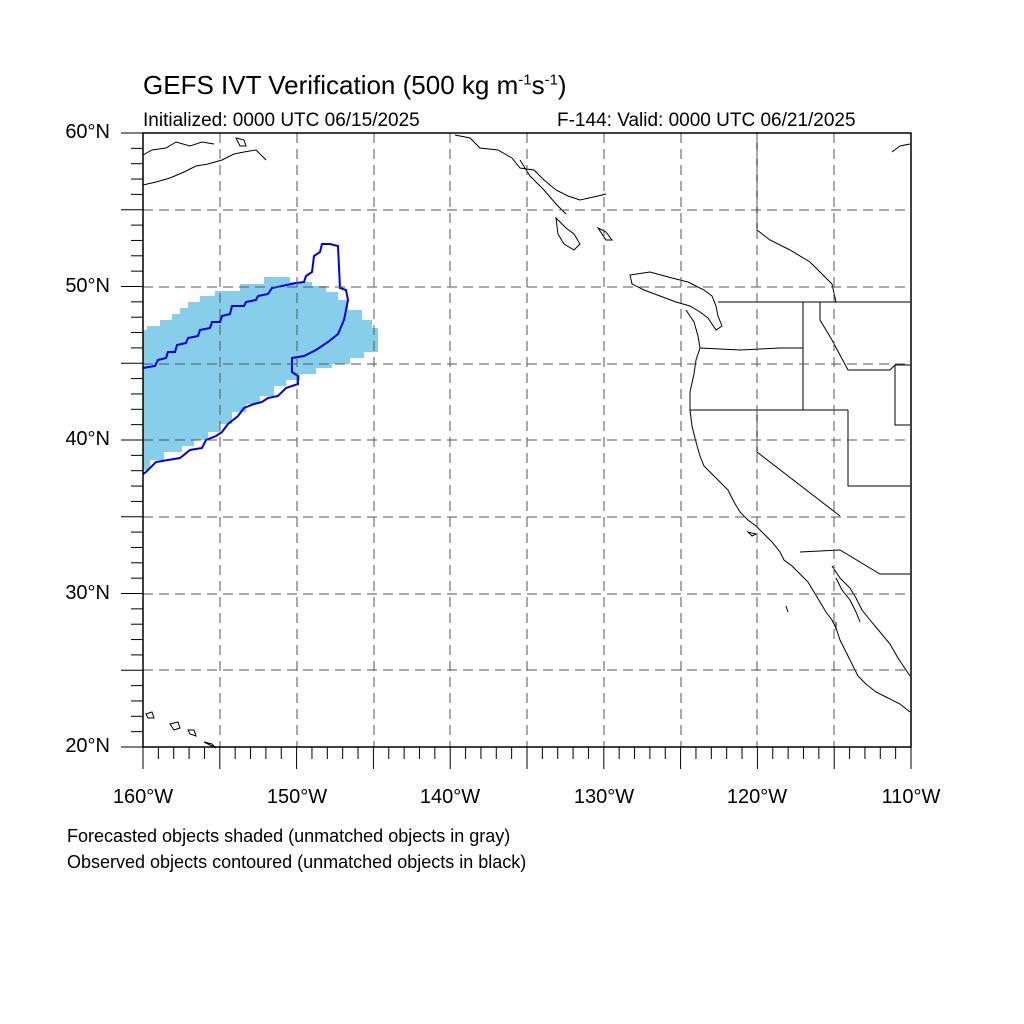 The width and height of the screenshot is (1024, 1024). I want to click on political-borders, so click(800, 353).